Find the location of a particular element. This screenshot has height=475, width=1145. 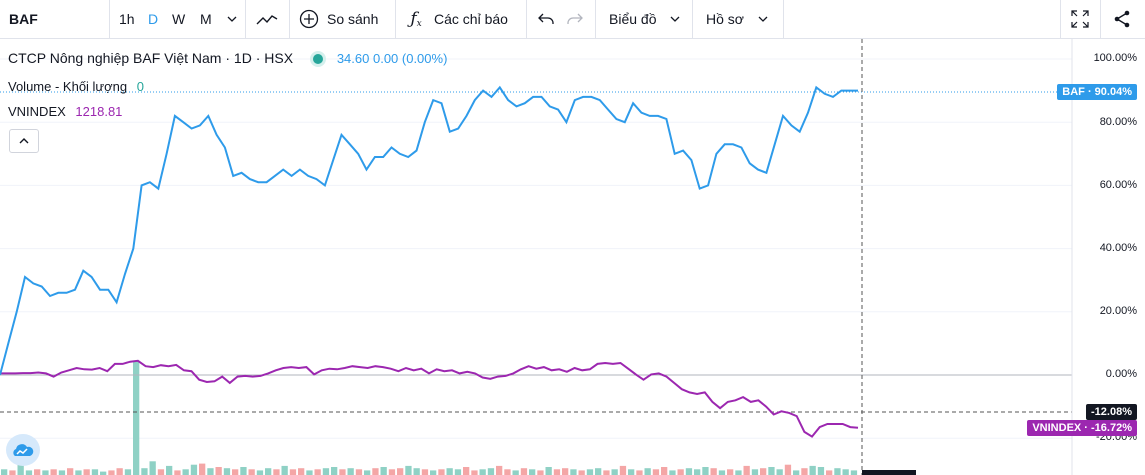

line-style-icon is located at coordinates (267, 19).